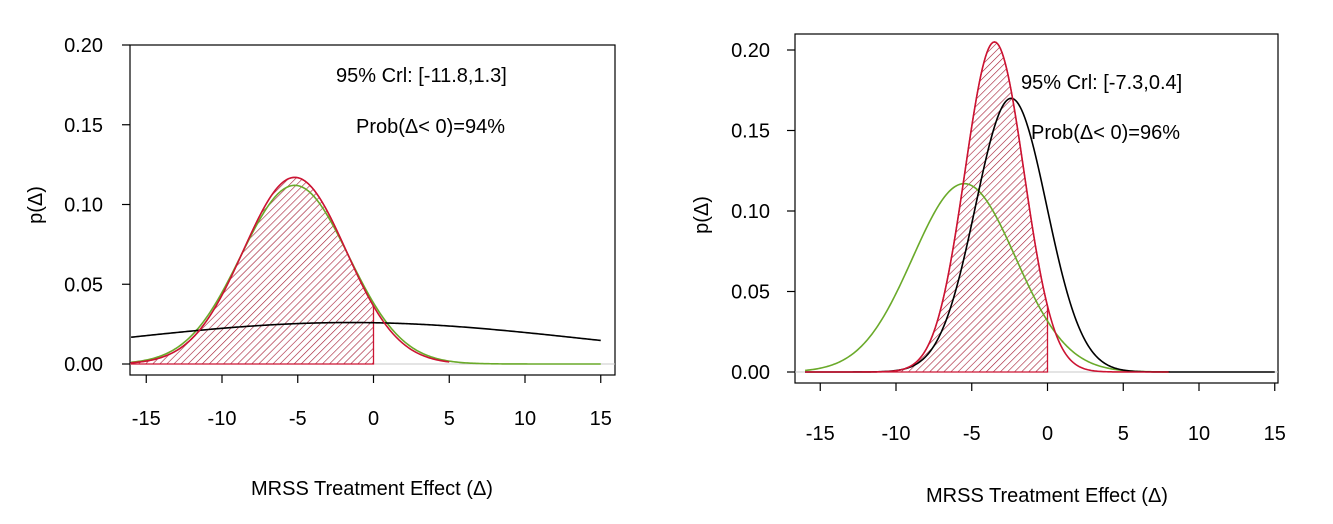 This screenshot has height=524, width=1333. What do you see at coordinates (366, 331) in the screenshot?
I see `left-prior-curve` at bounding box center [366, 331].